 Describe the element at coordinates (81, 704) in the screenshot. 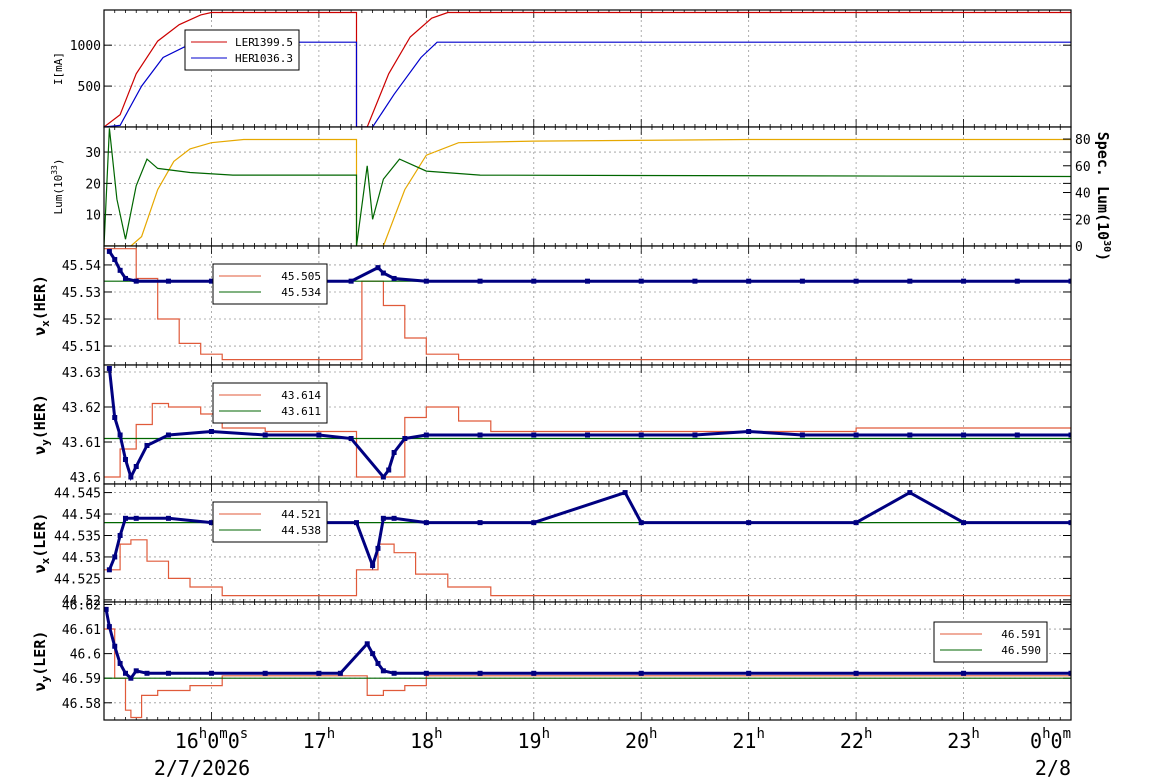

I see `ytick-label: 46.58` at that location.